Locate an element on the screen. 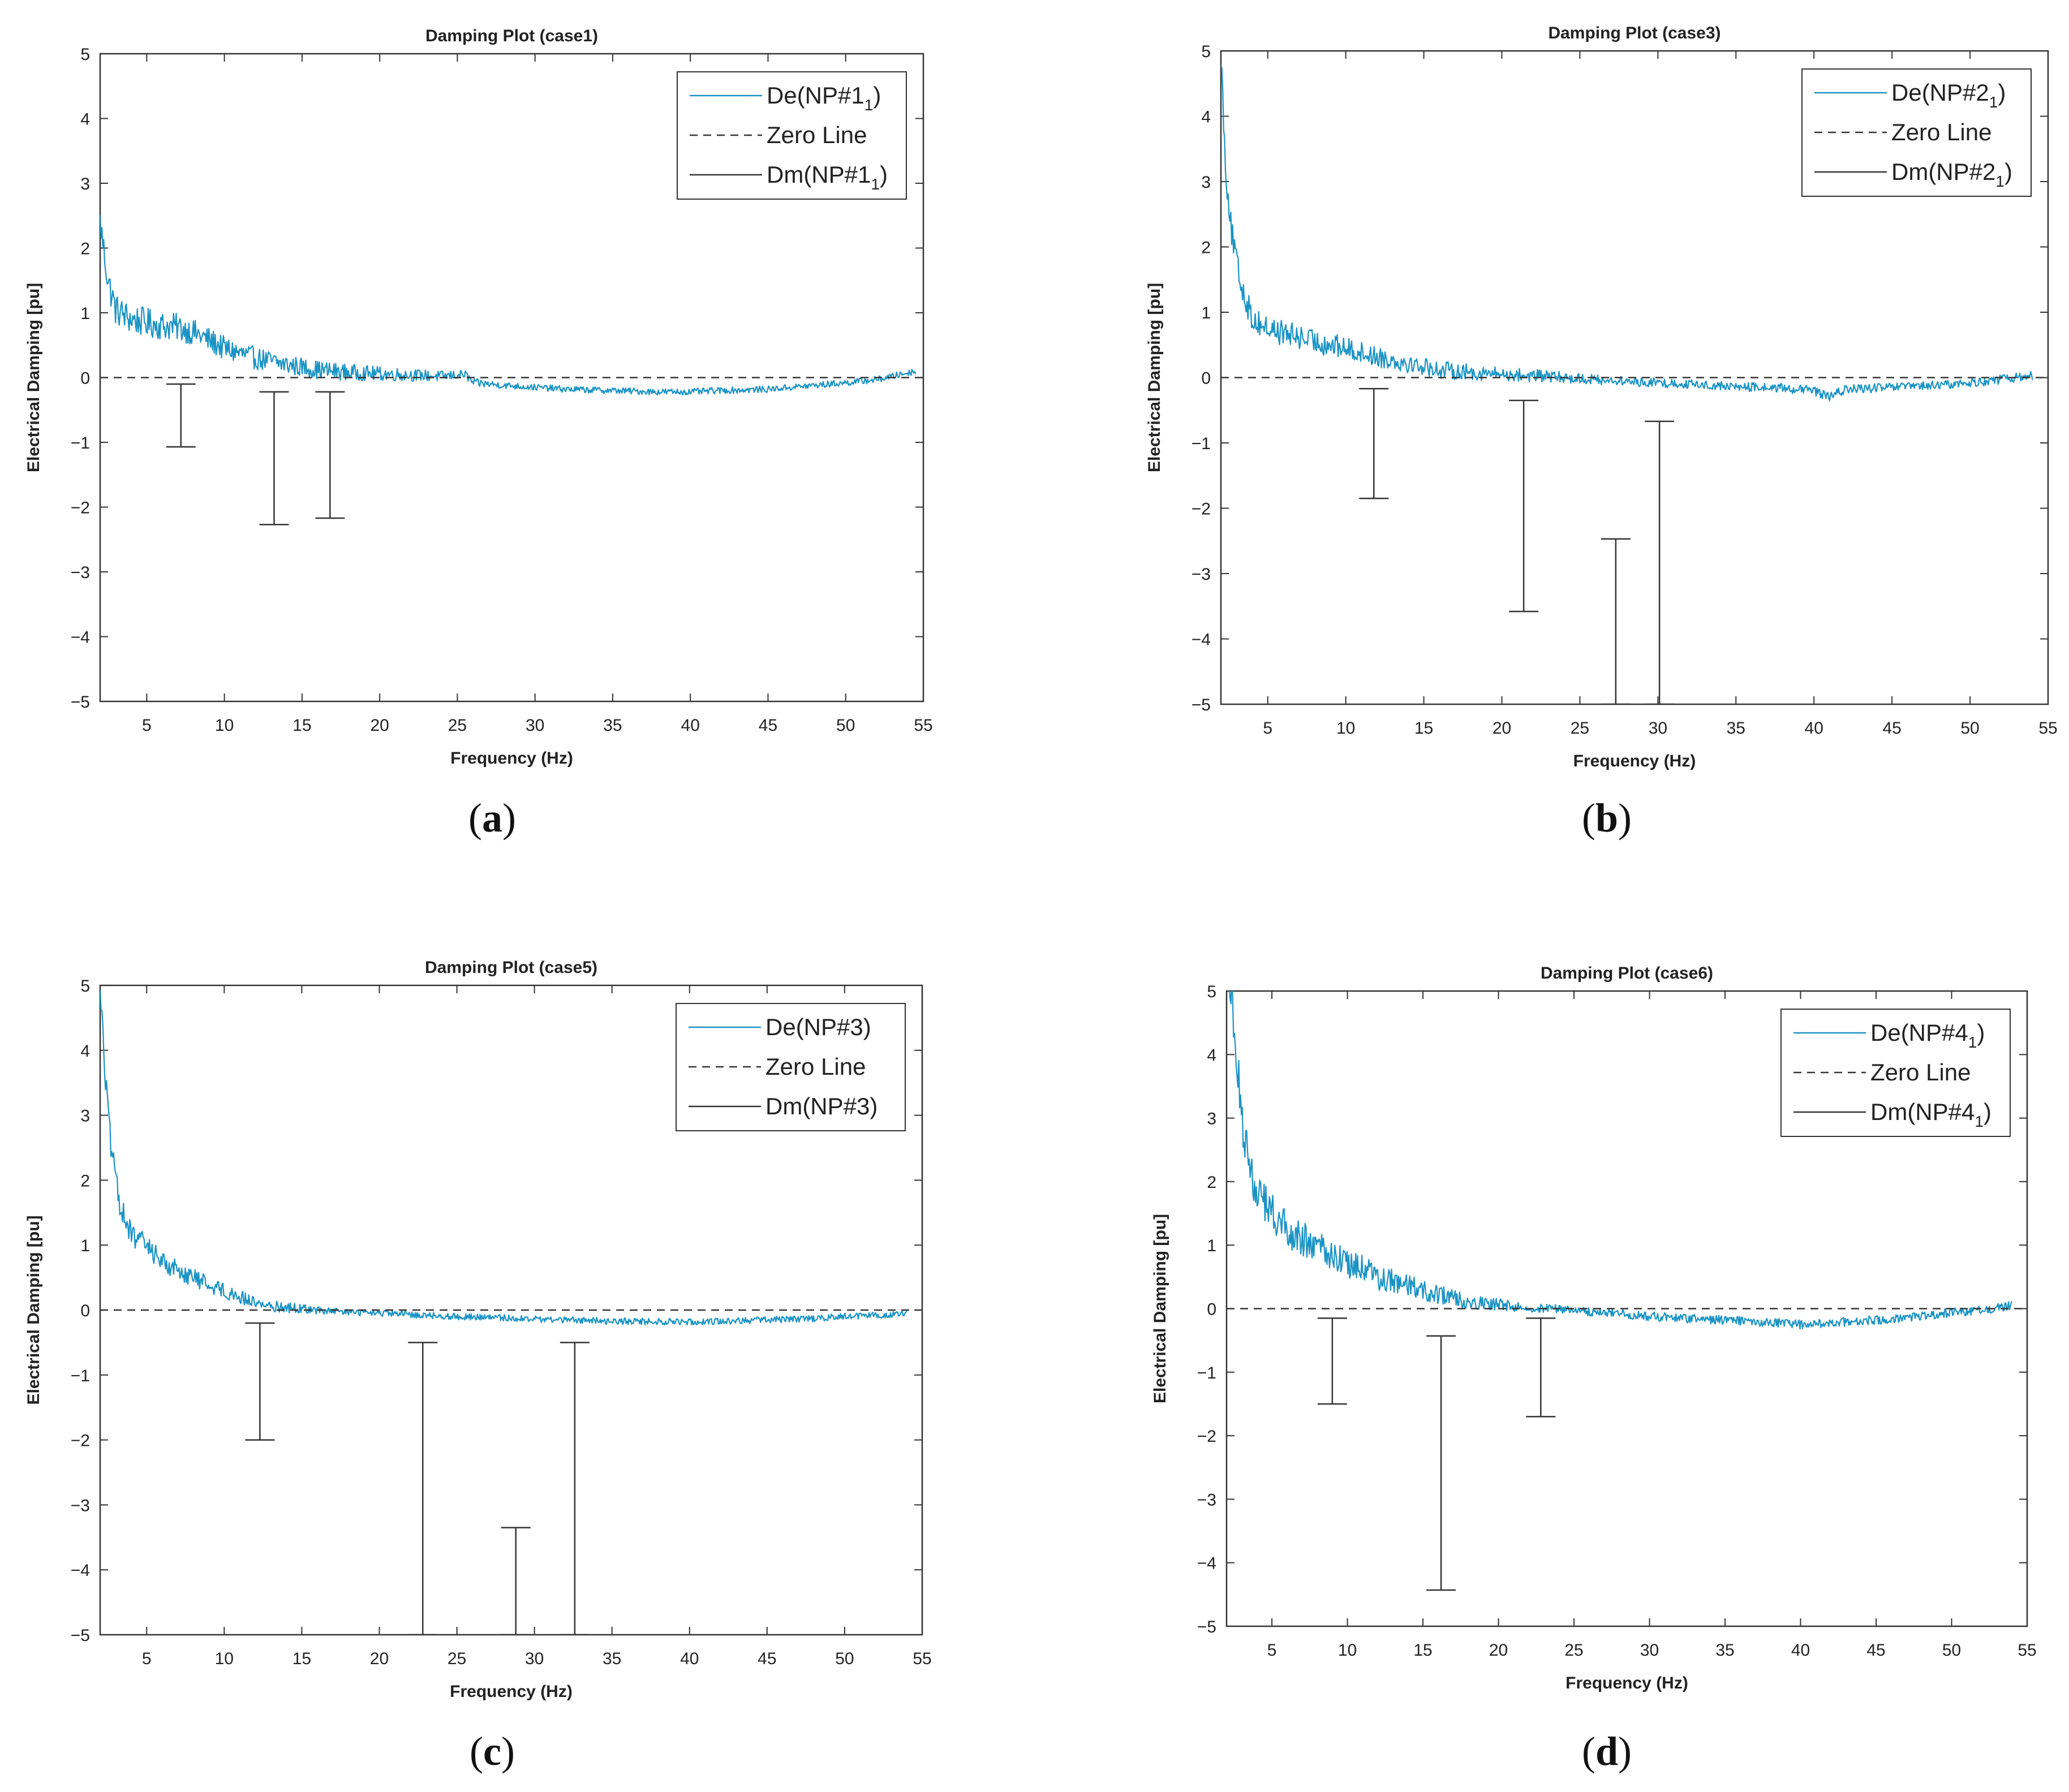  panel-caption: (a) is located at coordinates (492, 818).